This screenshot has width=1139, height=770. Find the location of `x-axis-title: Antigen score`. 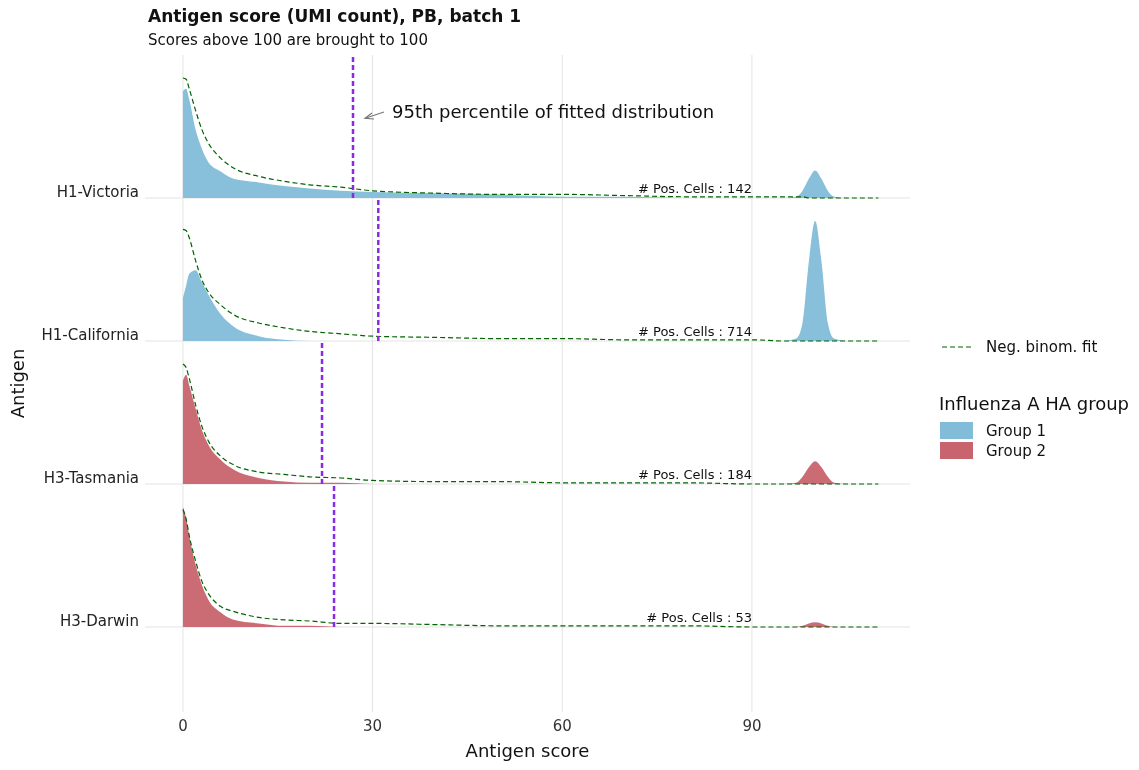

x-axis-title: Antigen score is located at coordinates (527, 750).